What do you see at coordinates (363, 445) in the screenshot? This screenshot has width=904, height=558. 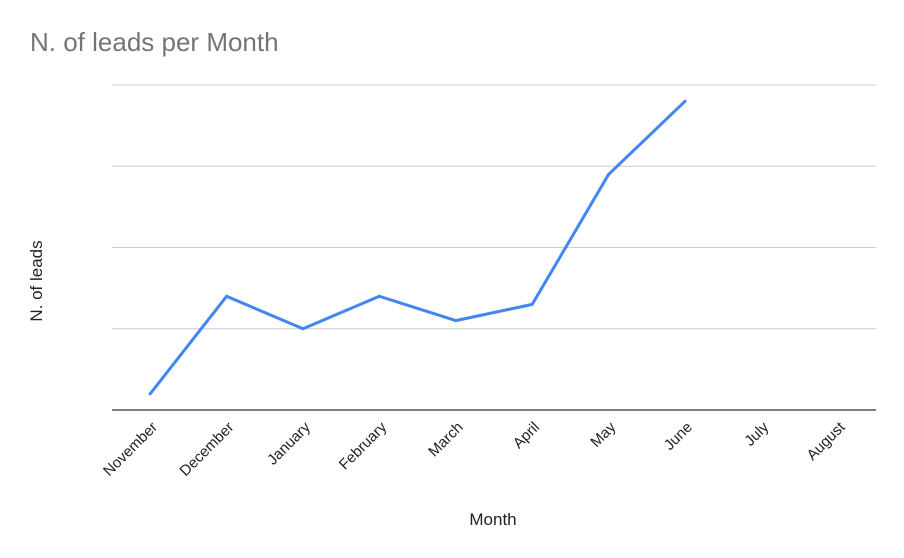 I see `x-tick-label: February` at bounding box center [363, 445].